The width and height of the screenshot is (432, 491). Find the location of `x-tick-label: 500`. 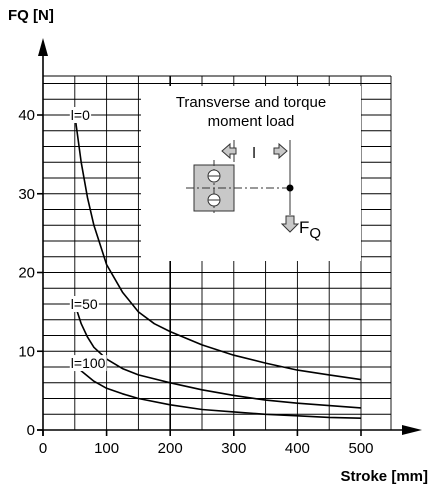

x-tick-label: 500 is located at coordinates (360, 448).